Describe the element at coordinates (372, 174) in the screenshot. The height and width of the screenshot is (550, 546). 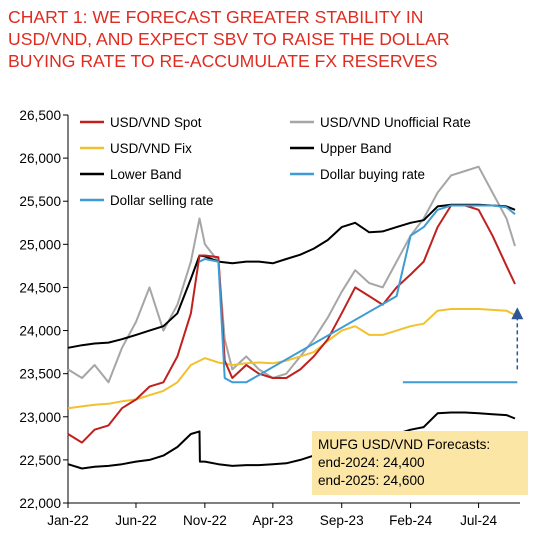
I see `legend-label: Dollar buying rate` at that location.